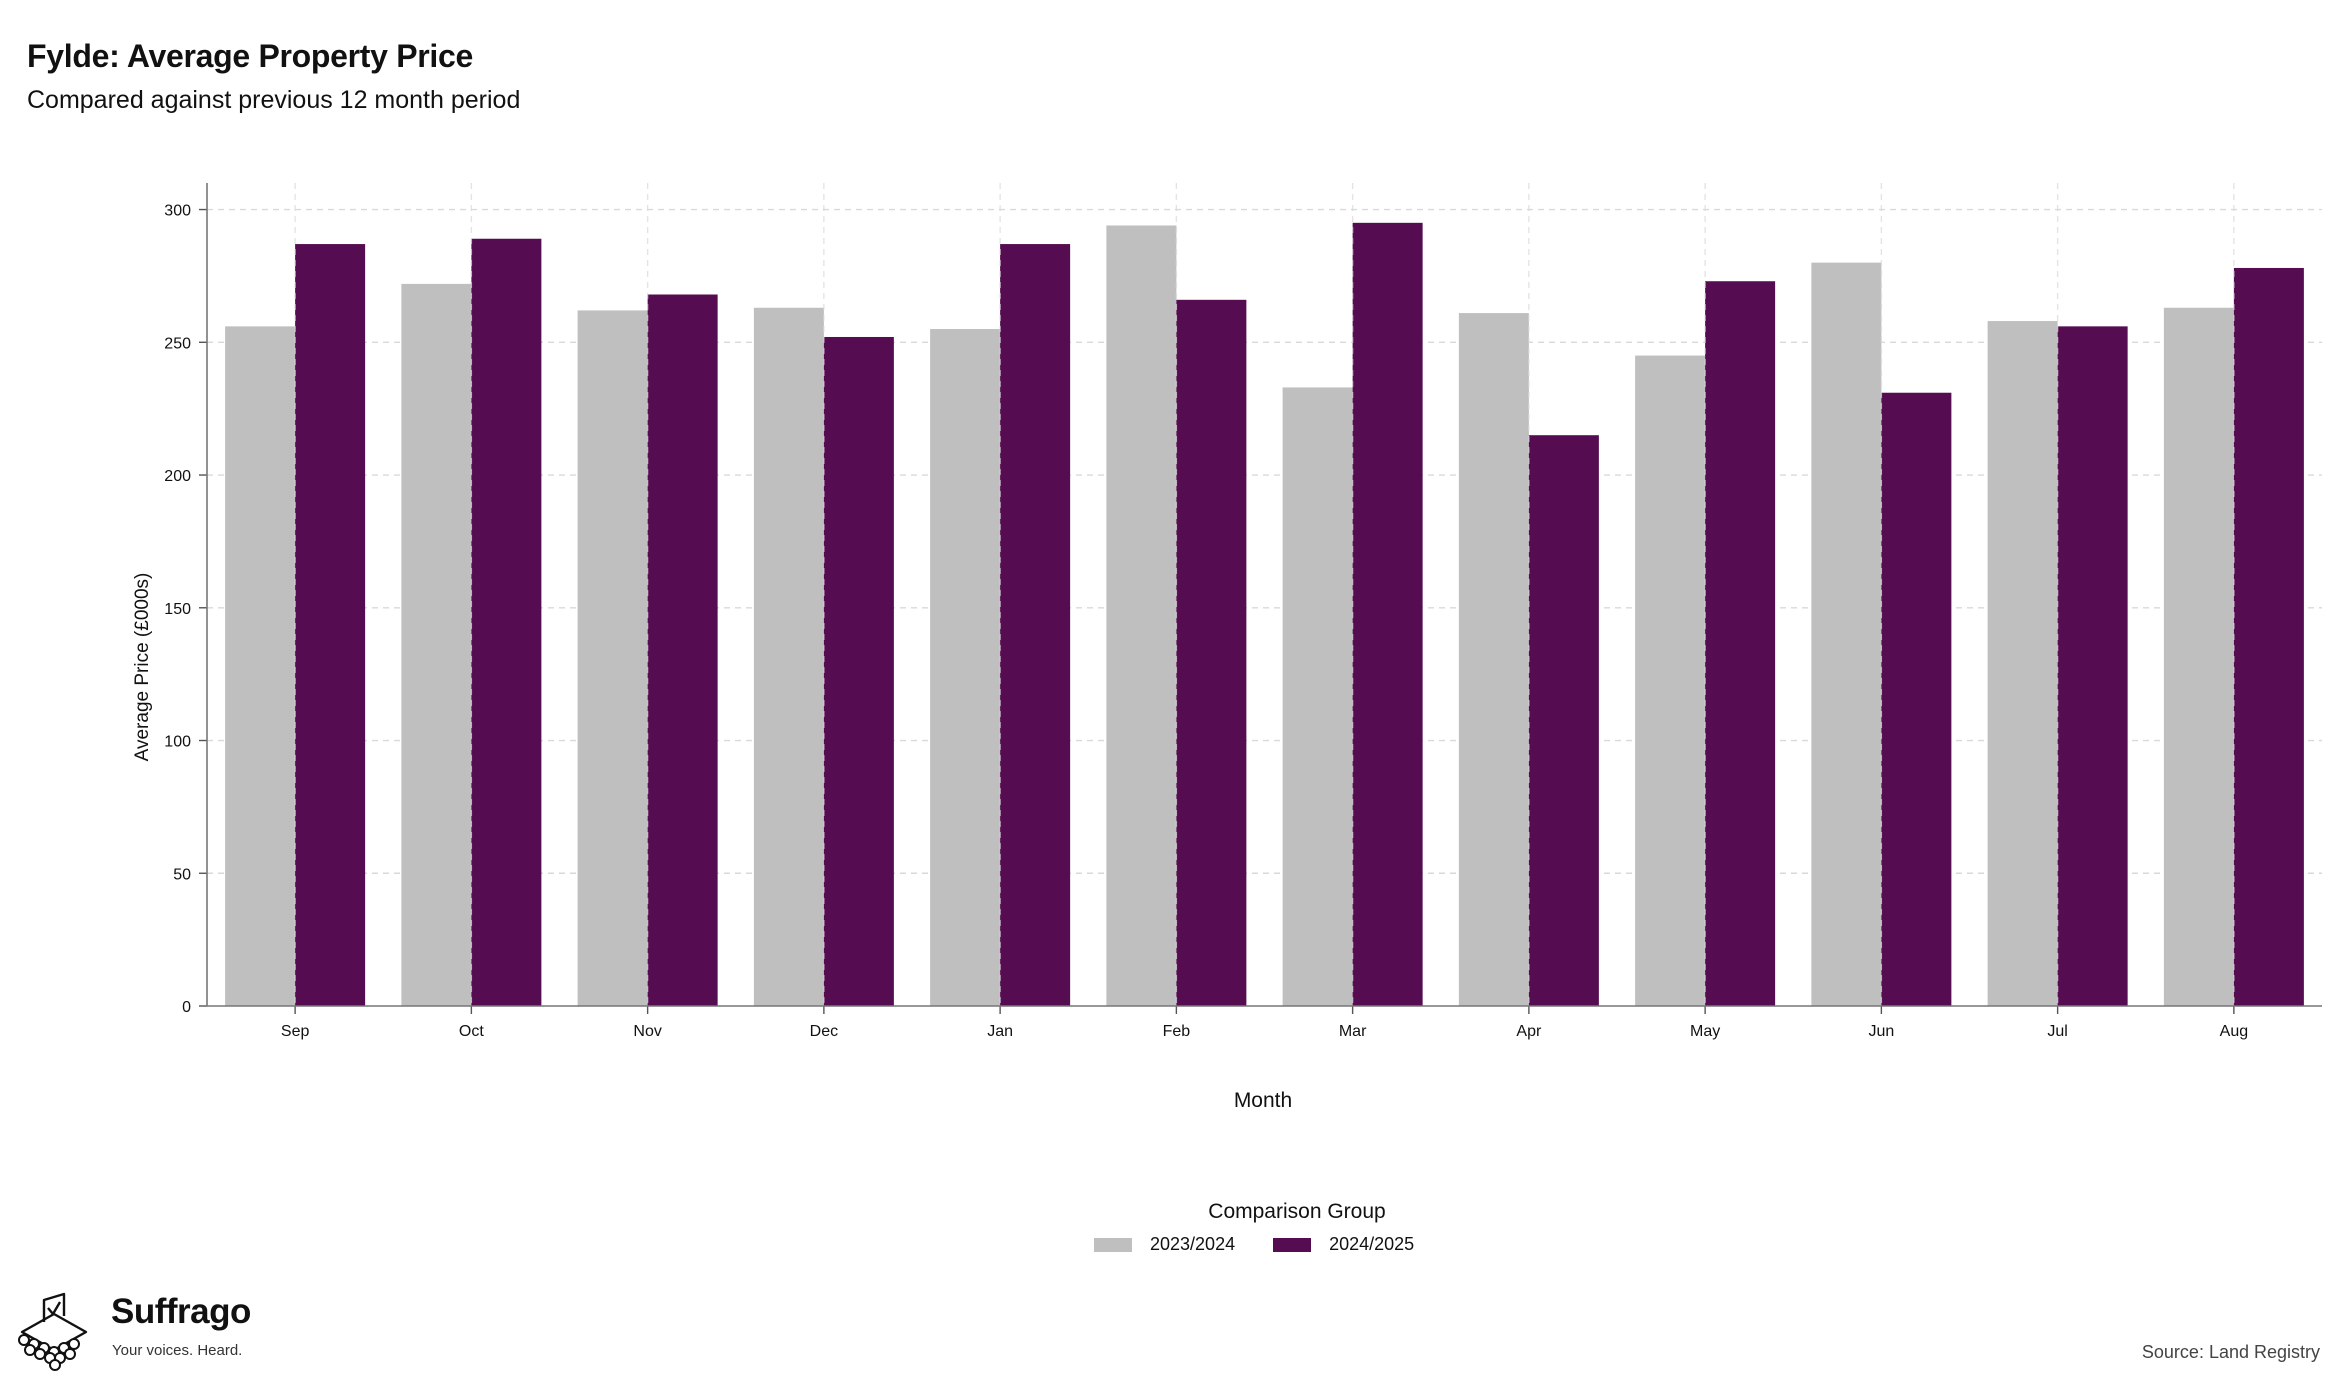 This screenshot has height=1388, width=2334. What do you see at coordinates (1670, 680) in the screenshot?
I see `bar-2023-2024-may` at bounding box center [1670, 680].